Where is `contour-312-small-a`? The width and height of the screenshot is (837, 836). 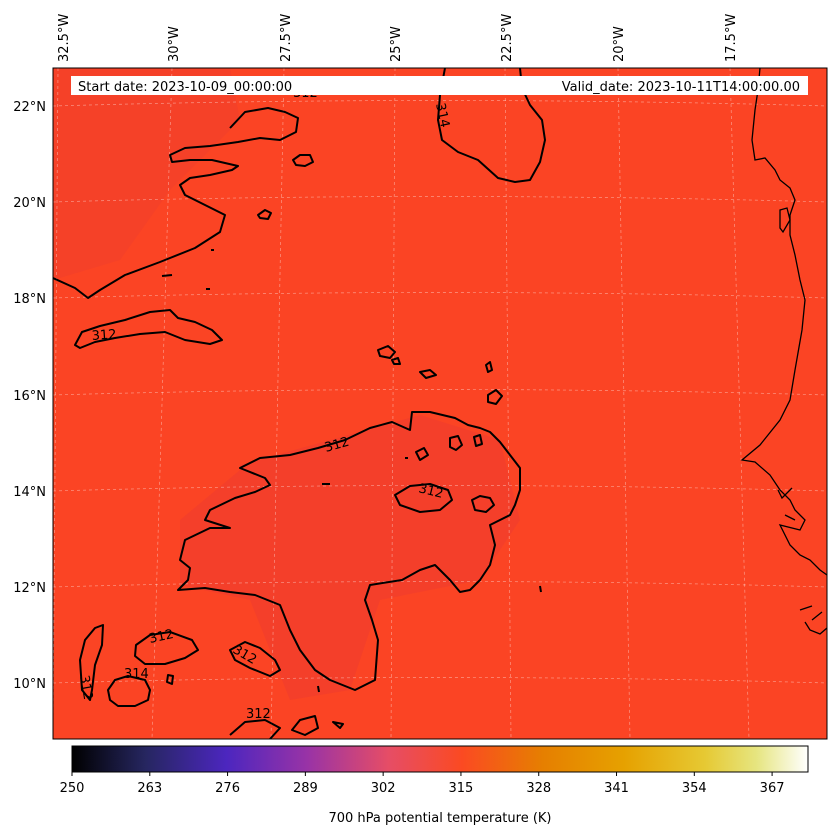
contour-312-small-a is located at coordinates (303, 160).